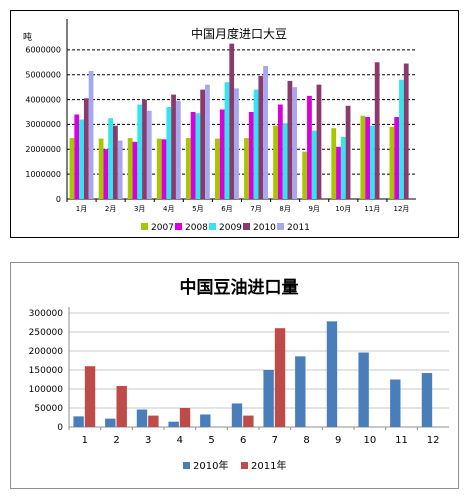 Image resolution: width=472 pixels, height=501 pixels. Describe the element at coordinates (43, 50) in the screenshot. I see `soy-y-tick-label: 6000000` at that location.